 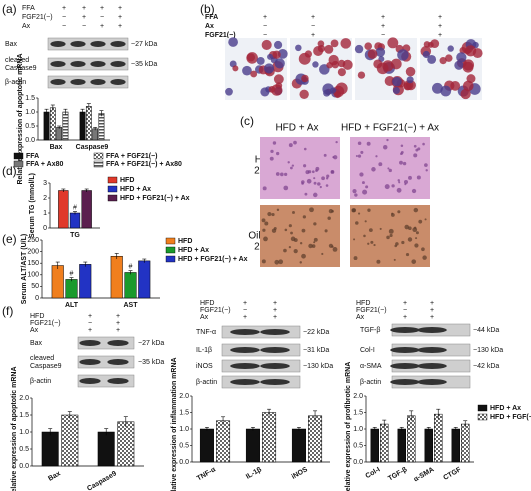 I want to click on legend-swatch, so click(x=112, y=198).